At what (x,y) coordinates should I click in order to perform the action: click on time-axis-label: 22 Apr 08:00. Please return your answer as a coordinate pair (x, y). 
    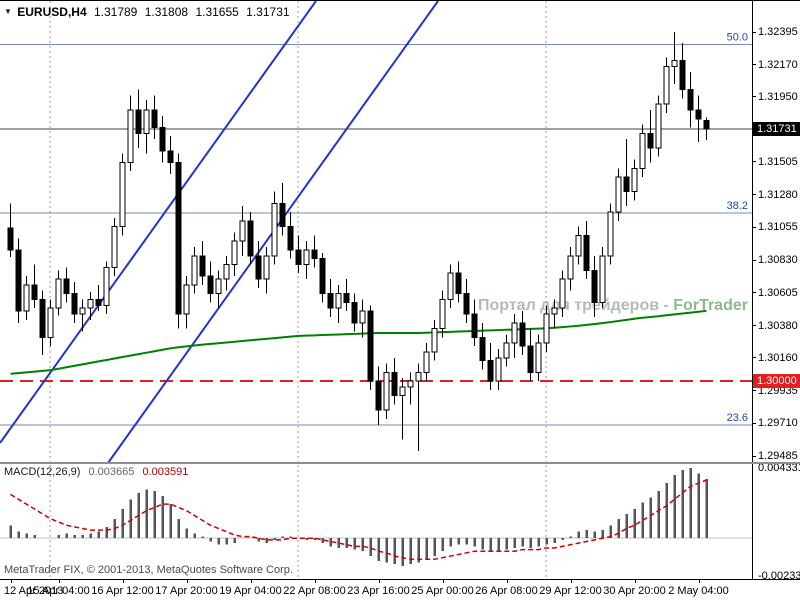
    Looking at the image, I should click on (314, 591).